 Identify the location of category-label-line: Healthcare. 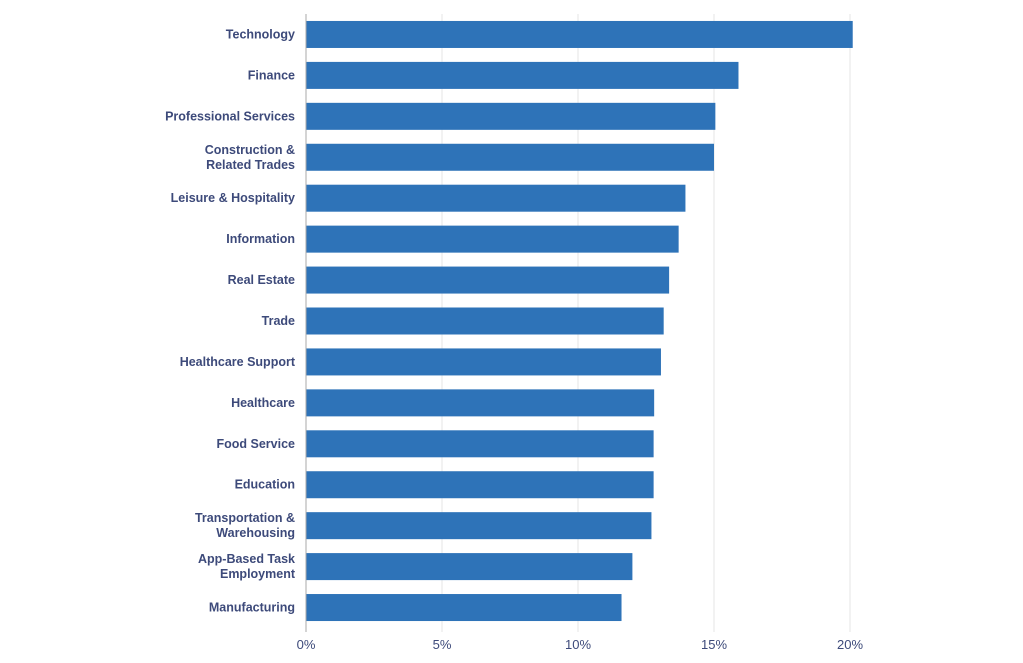
(263, 403).